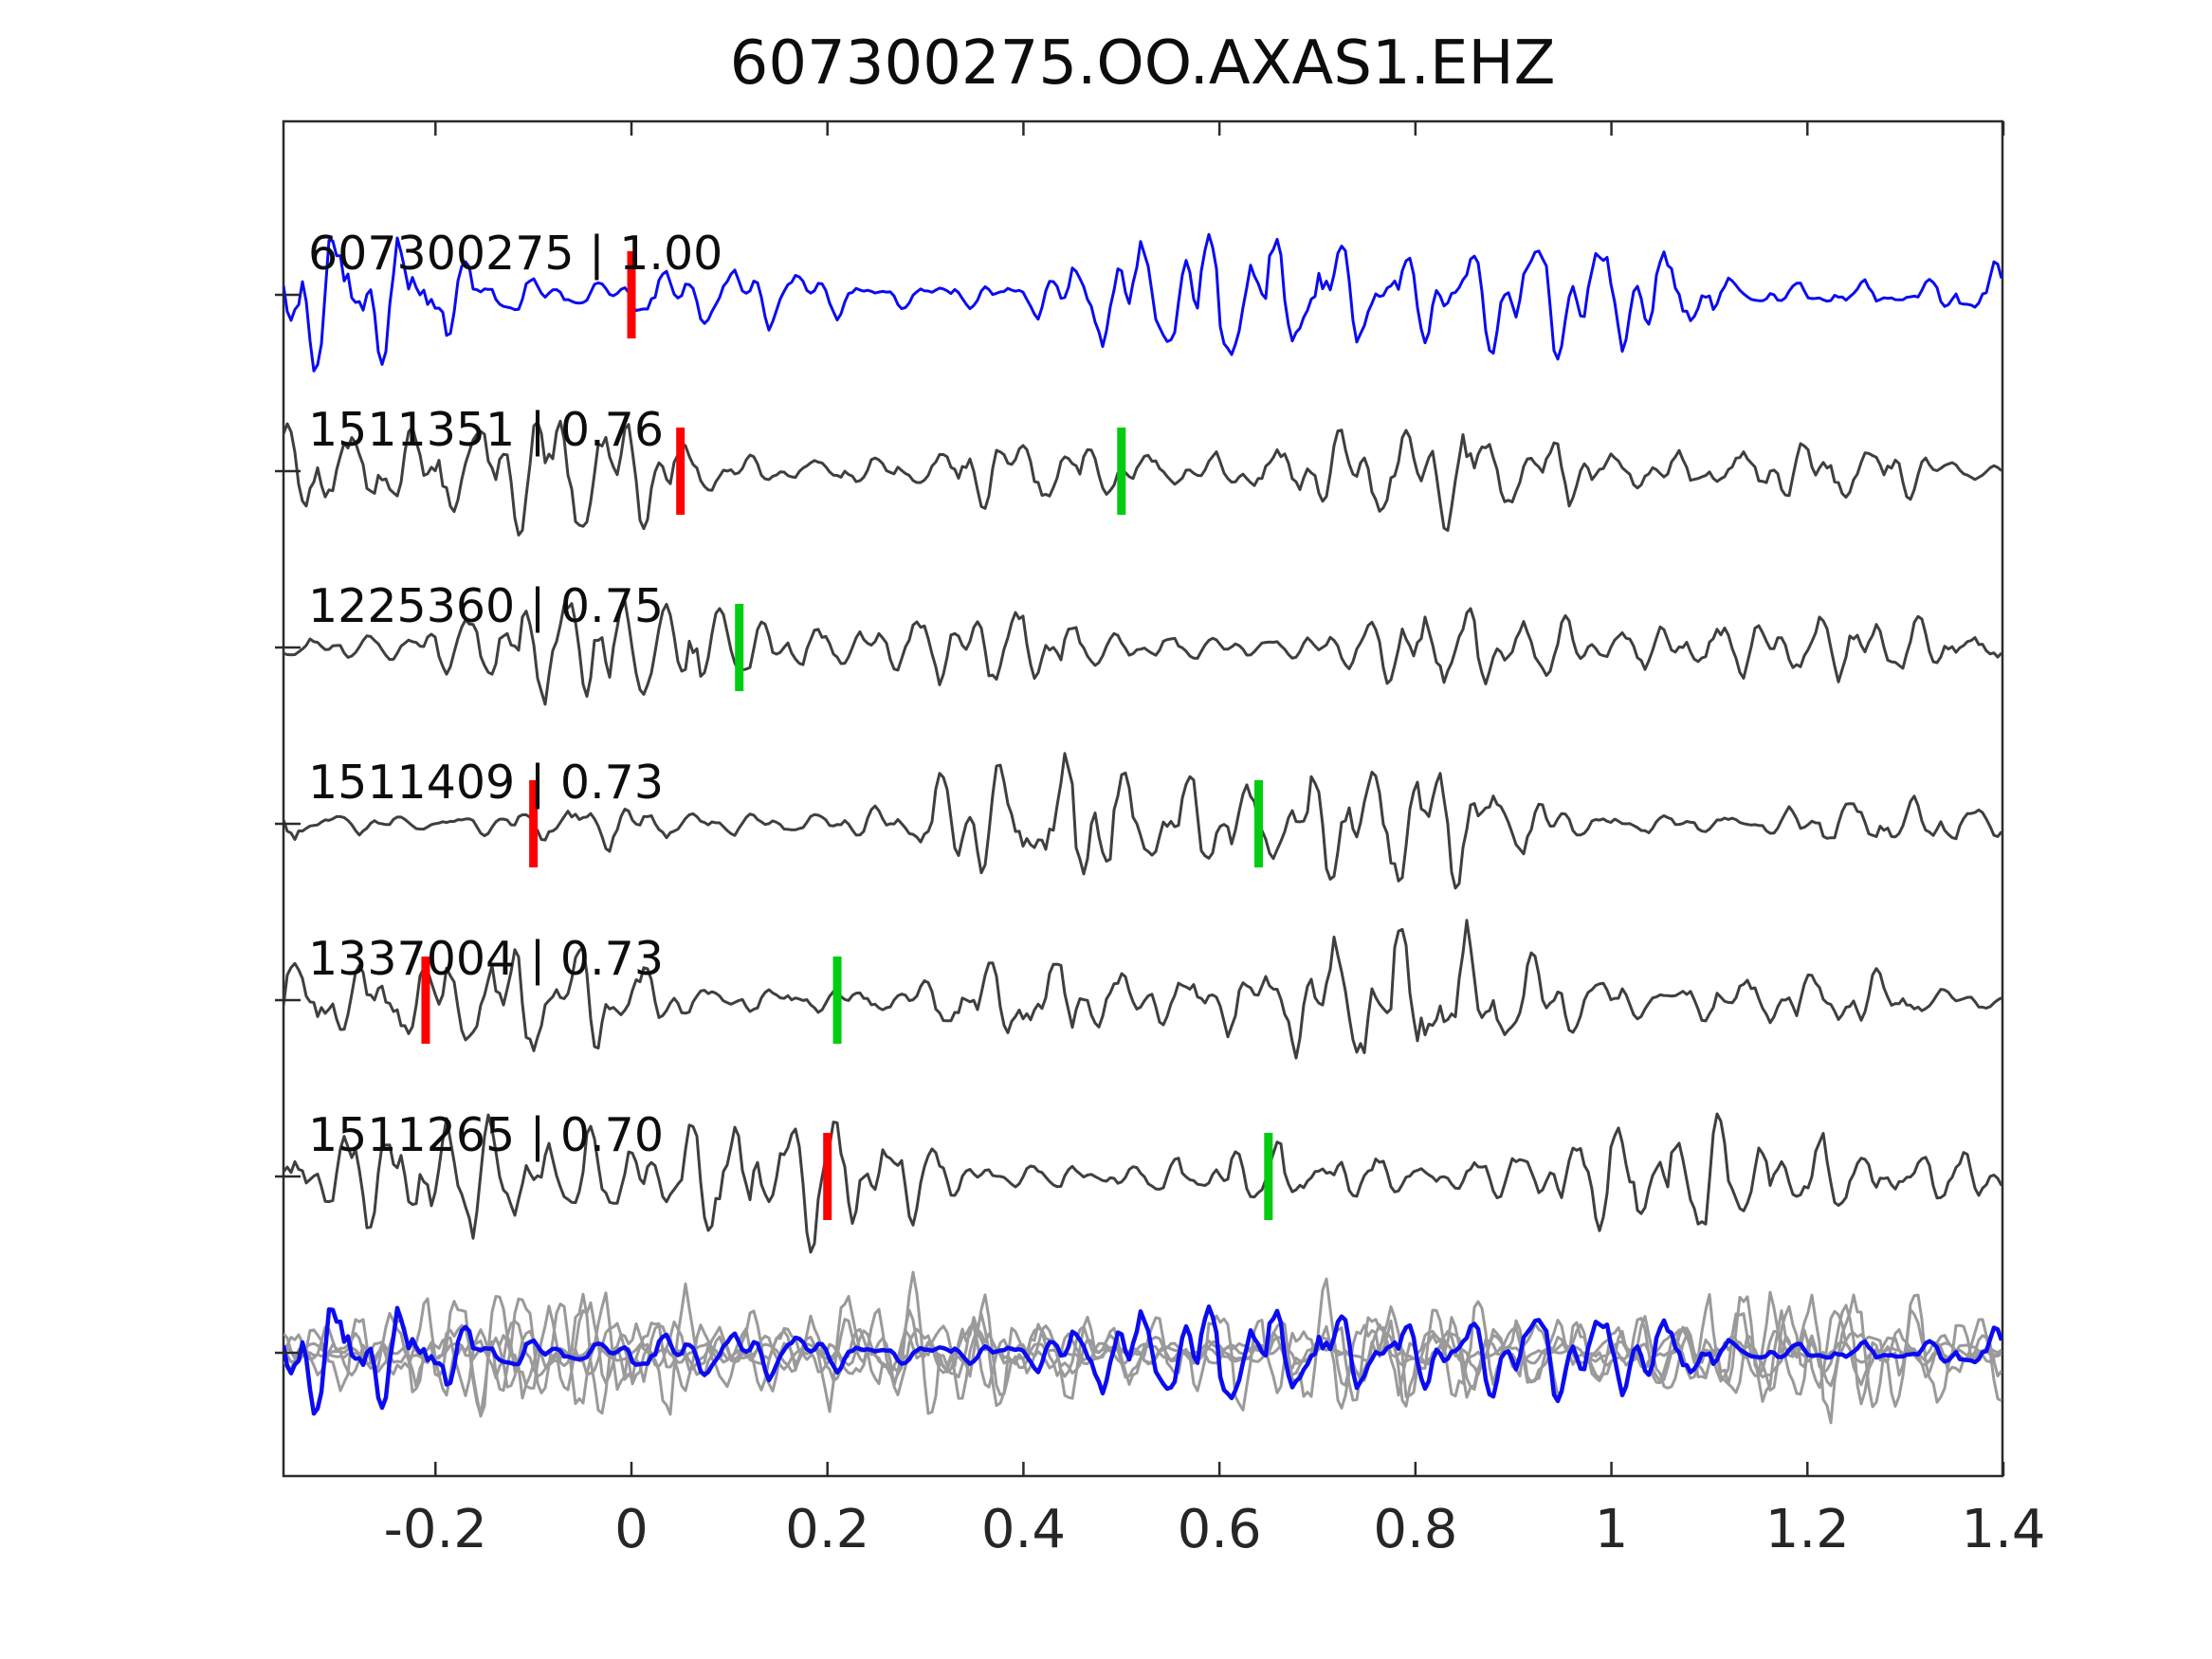 The height and width of the screenshot is (1659, 2212). What do you see at coordinates (827, 1529) in the screenshot?
I see `x-tick-label: 0.2` at bounding box center [827, 1529].